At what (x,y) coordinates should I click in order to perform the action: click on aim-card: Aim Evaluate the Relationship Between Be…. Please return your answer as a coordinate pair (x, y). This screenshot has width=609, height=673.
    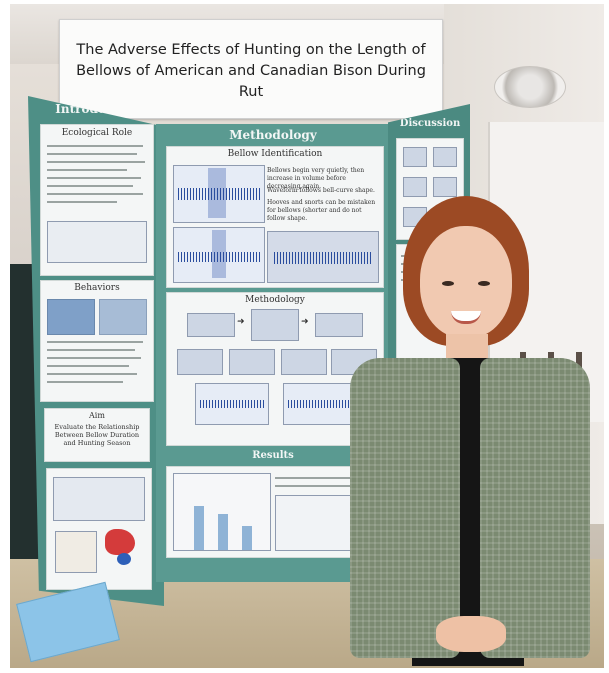
    Looking at the image, I should click on (97, 435).